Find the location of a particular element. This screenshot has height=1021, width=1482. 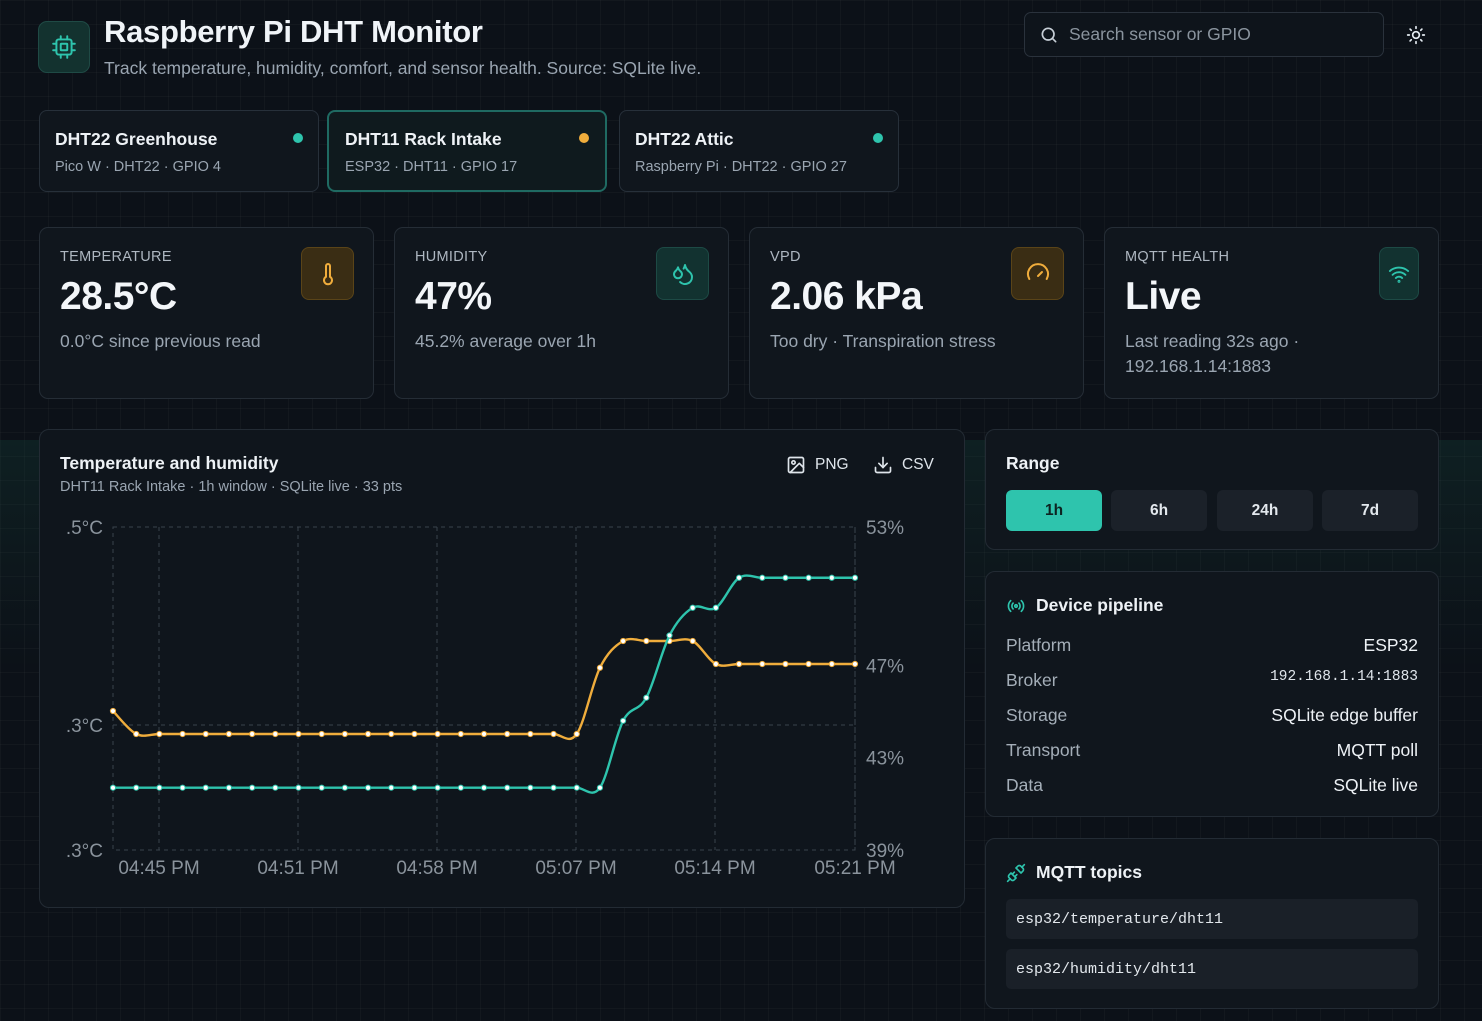

sensor-name: DHT22 Attic is located at coordinates (684, 139).